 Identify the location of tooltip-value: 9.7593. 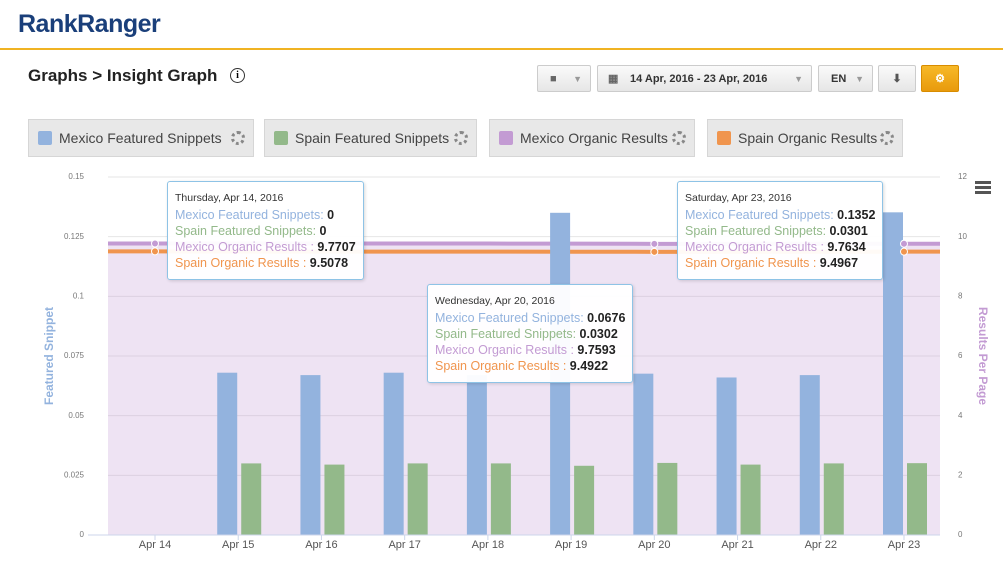
(596, 350).